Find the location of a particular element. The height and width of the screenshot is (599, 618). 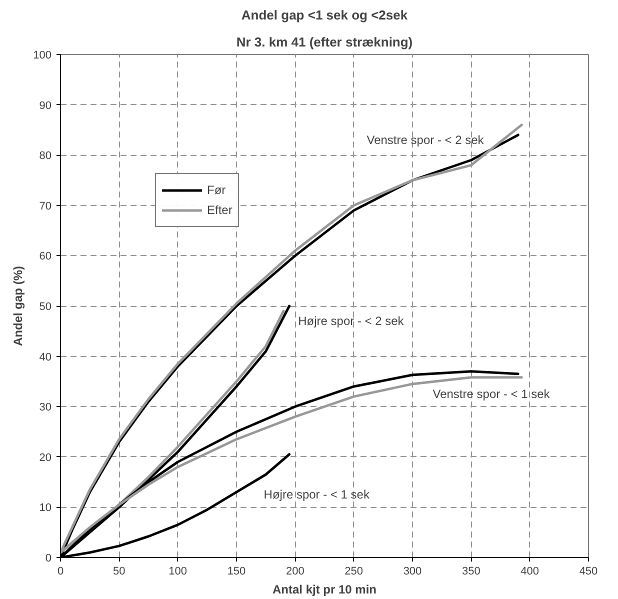

x-axis-title: Antal kjt pr 10 min is located at coordinates (324, 589).